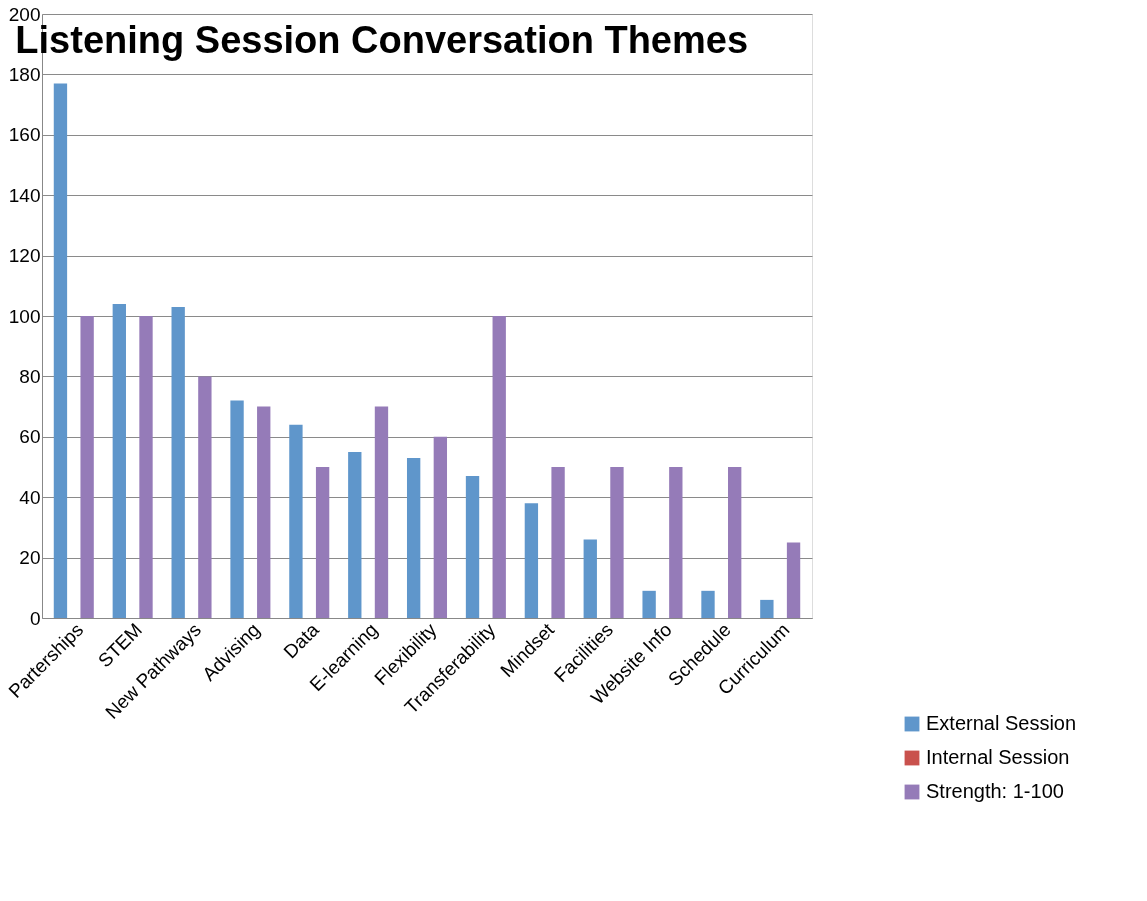 Image resolution: width=1147 pixels, height=901 pixels. I want to click on y-tick-label: 80, so click(30, 376).